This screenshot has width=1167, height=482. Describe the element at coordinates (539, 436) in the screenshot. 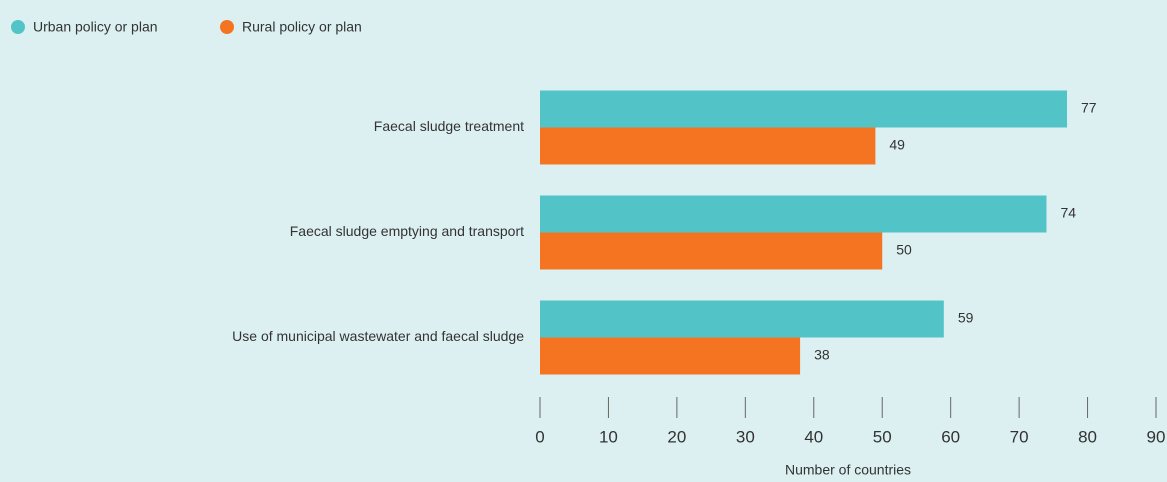

I see `x-tick-label: 0` at that location.